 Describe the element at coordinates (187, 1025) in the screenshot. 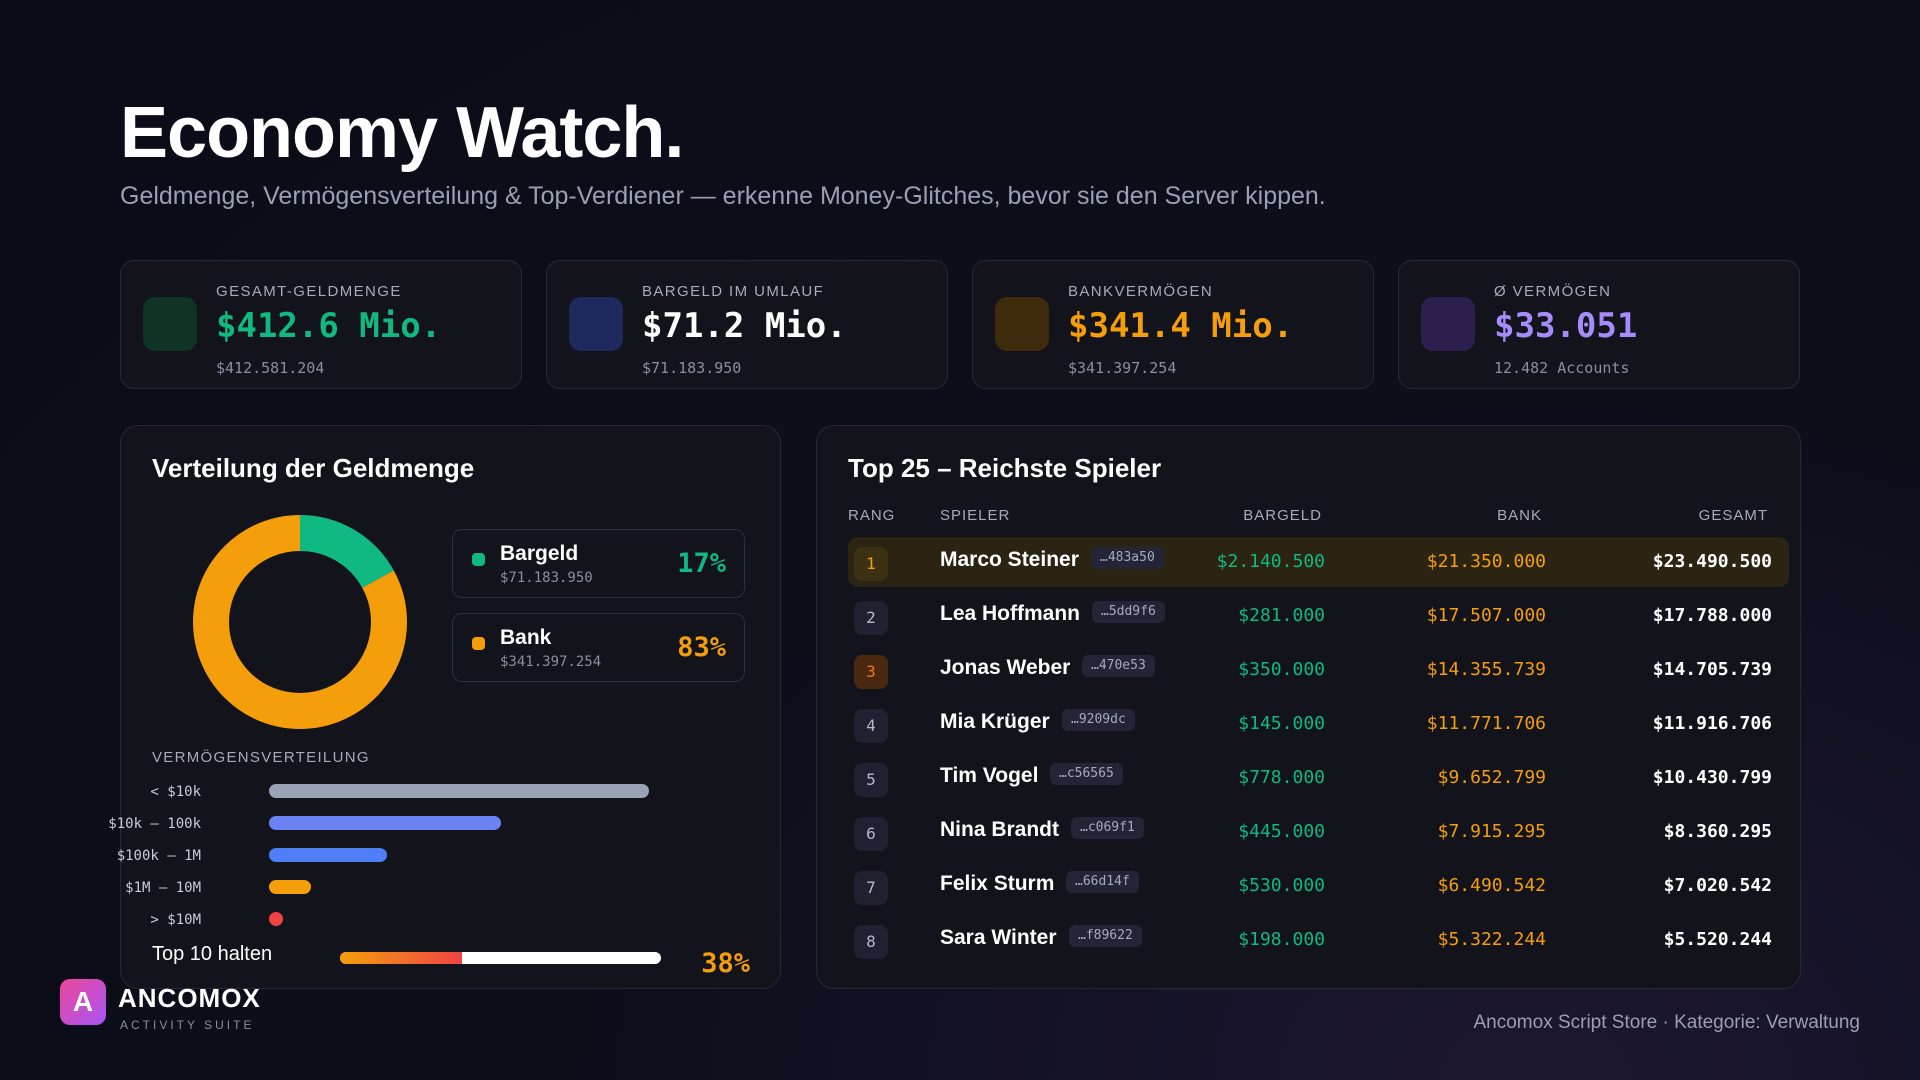

I see `brand-tagline: ACTIVITY SUITE` at that location.